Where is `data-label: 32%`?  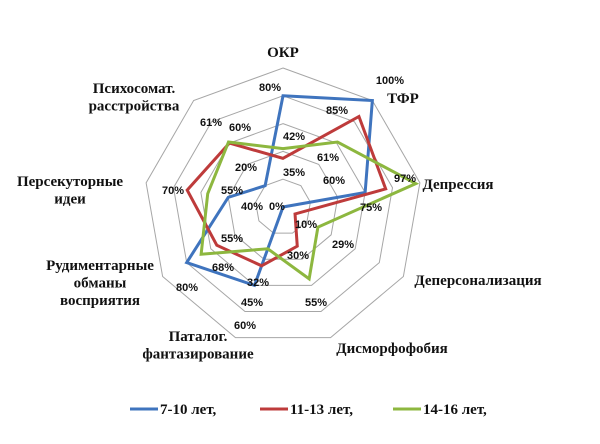
data-label: 32% is located at coordinates (258, 283).